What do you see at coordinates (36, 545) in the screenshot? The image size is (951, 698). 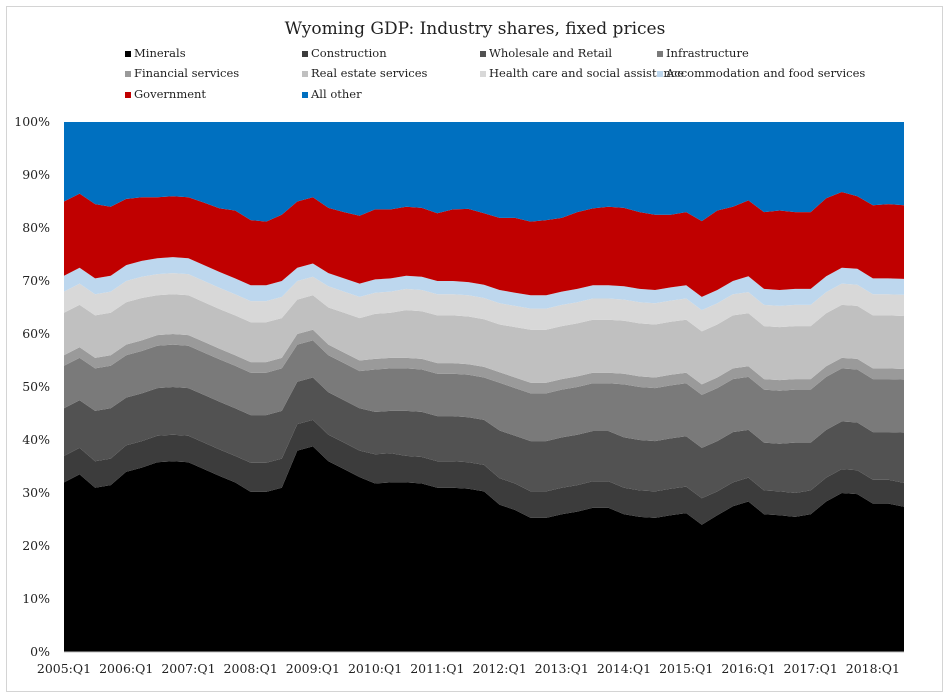 I see `y-tick-label: 20%` at bounding box center [36, 545].